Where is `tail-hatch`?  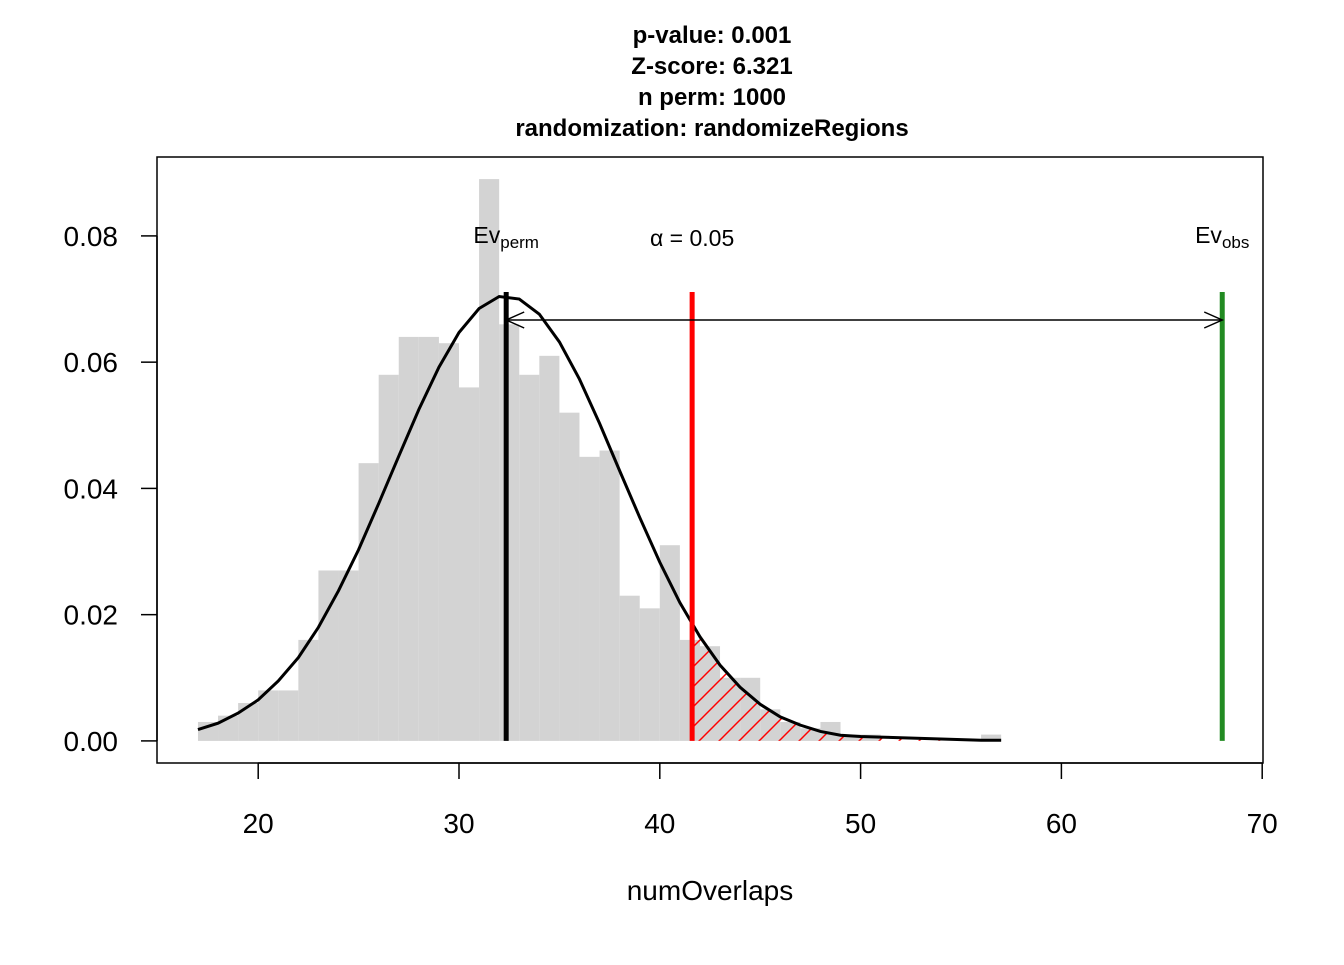 tail-hatch is located at coordinates (847, 518).